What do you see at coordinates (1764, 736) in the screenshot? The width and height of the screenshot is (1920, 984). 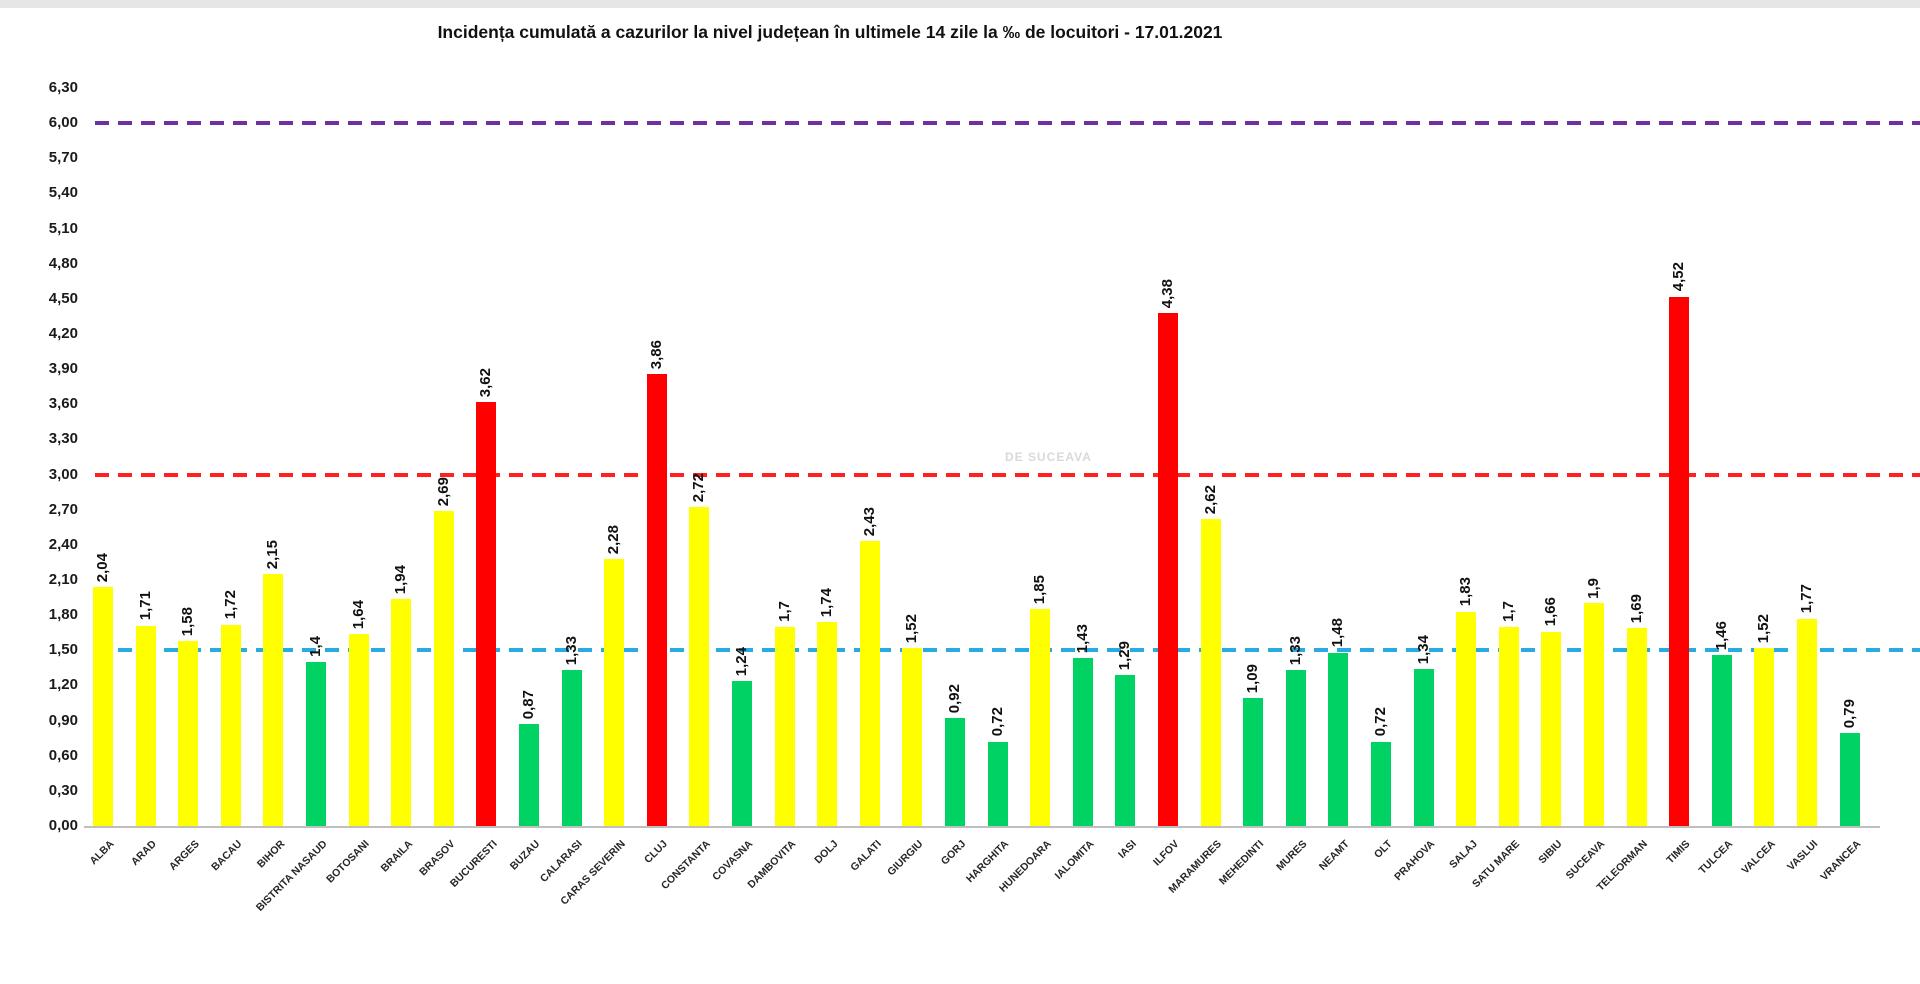 I see `bar-valcea` at bounding box center [1764, 736].